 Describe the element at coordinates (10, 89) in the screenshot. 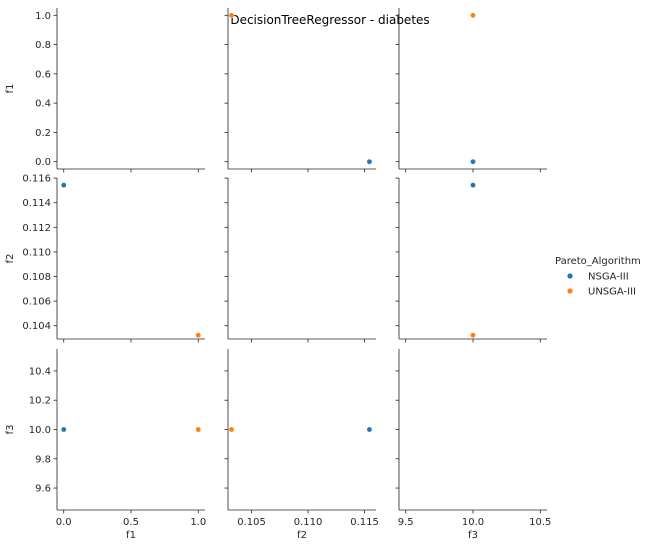

I see `y-axis-label: f1` at that location.